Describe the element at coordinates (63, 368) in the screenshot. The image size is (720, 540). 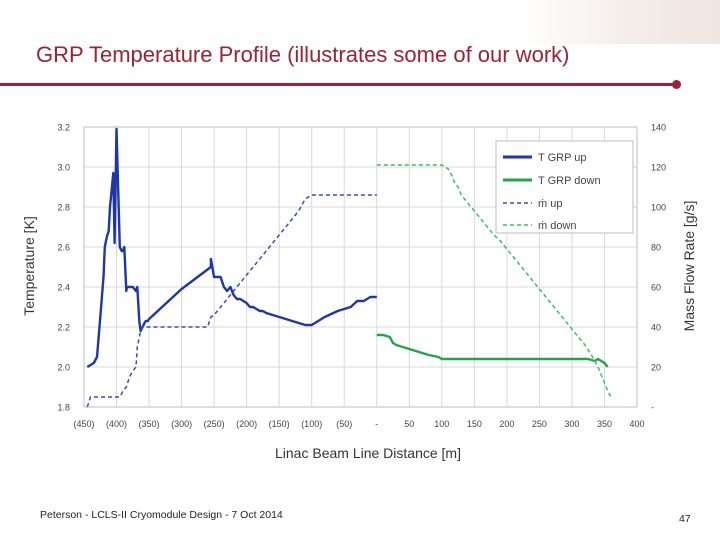
I see `y-tick-label: 2.0` at that location.